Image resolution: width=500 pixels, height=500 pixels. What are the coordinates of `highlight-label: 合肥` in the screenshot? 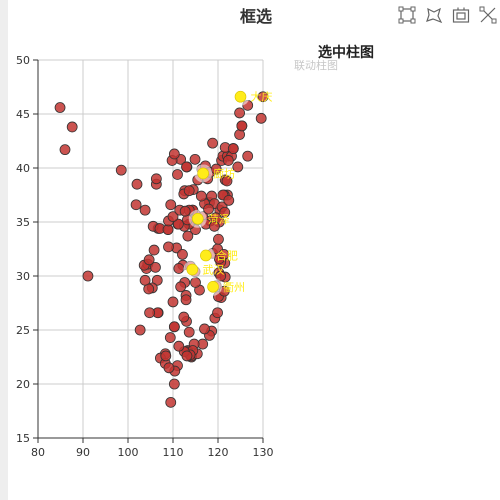 It's located at (227, 255).